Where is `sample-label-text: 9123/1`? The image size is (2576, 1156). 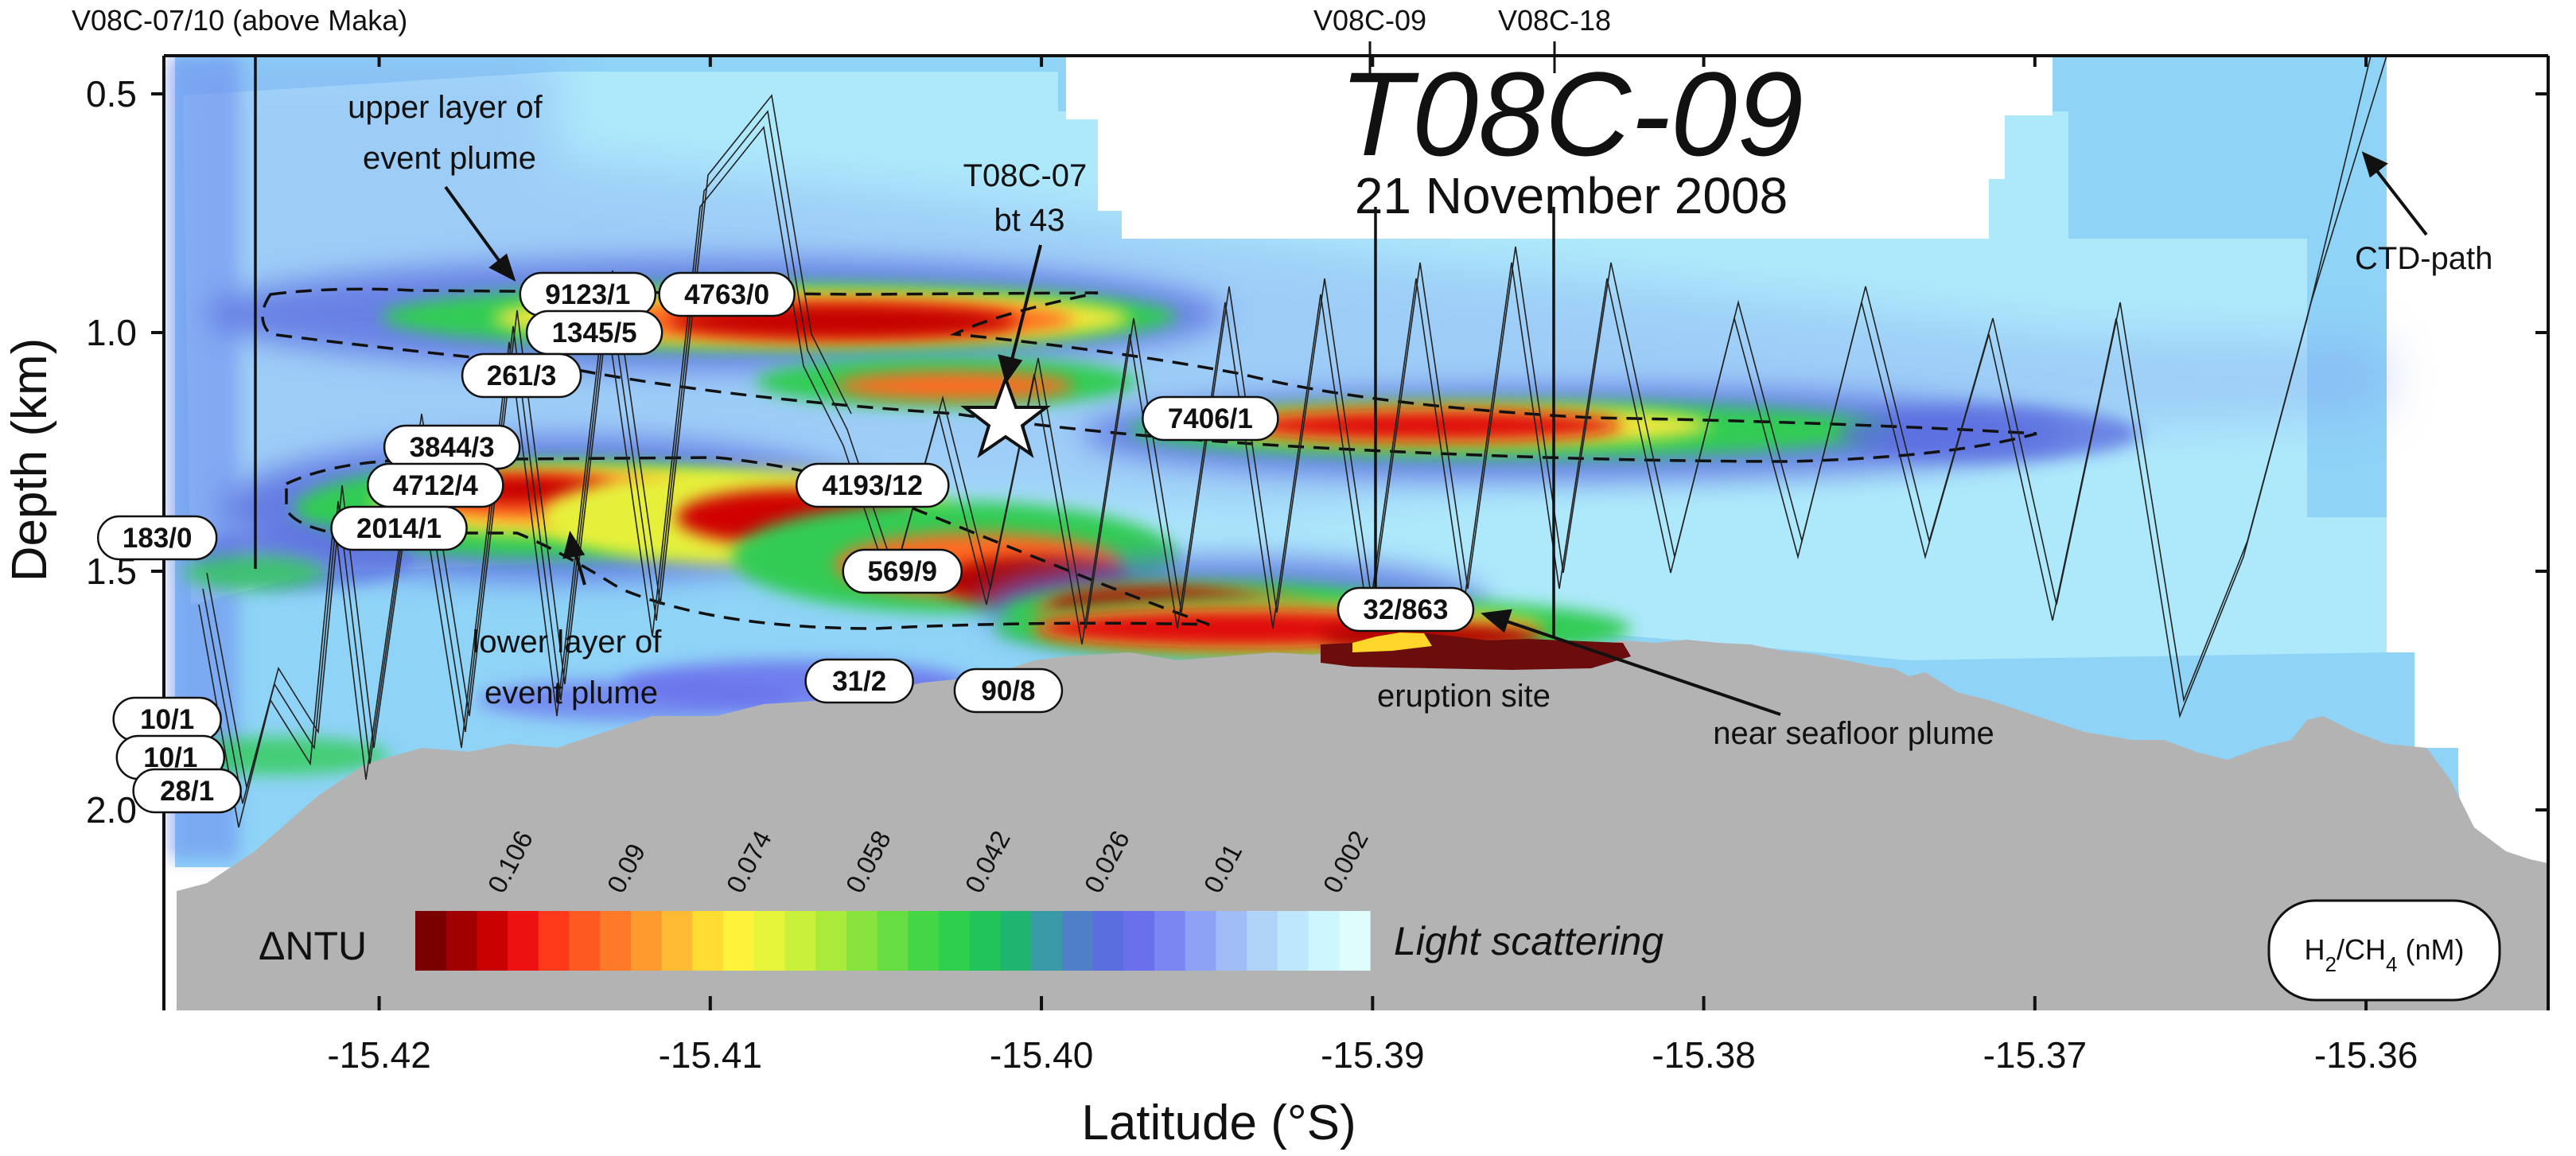
sample-label-text: 9123/1 is located at coordinates (588, 294).